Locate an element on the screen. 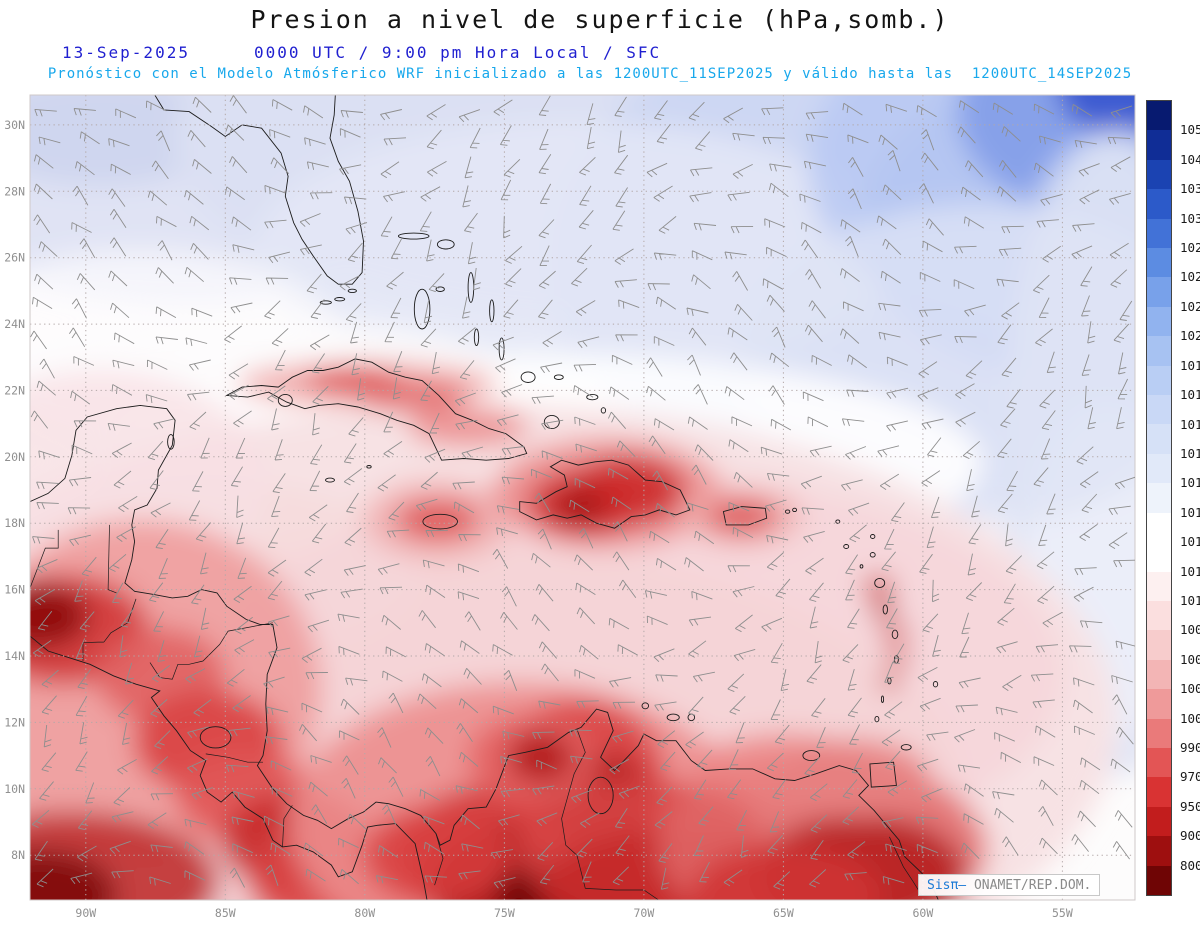 The height and width of the screenshot is (927, 1200). colorbar-tick-label: 1017 is located at coordinates (1190, 424).